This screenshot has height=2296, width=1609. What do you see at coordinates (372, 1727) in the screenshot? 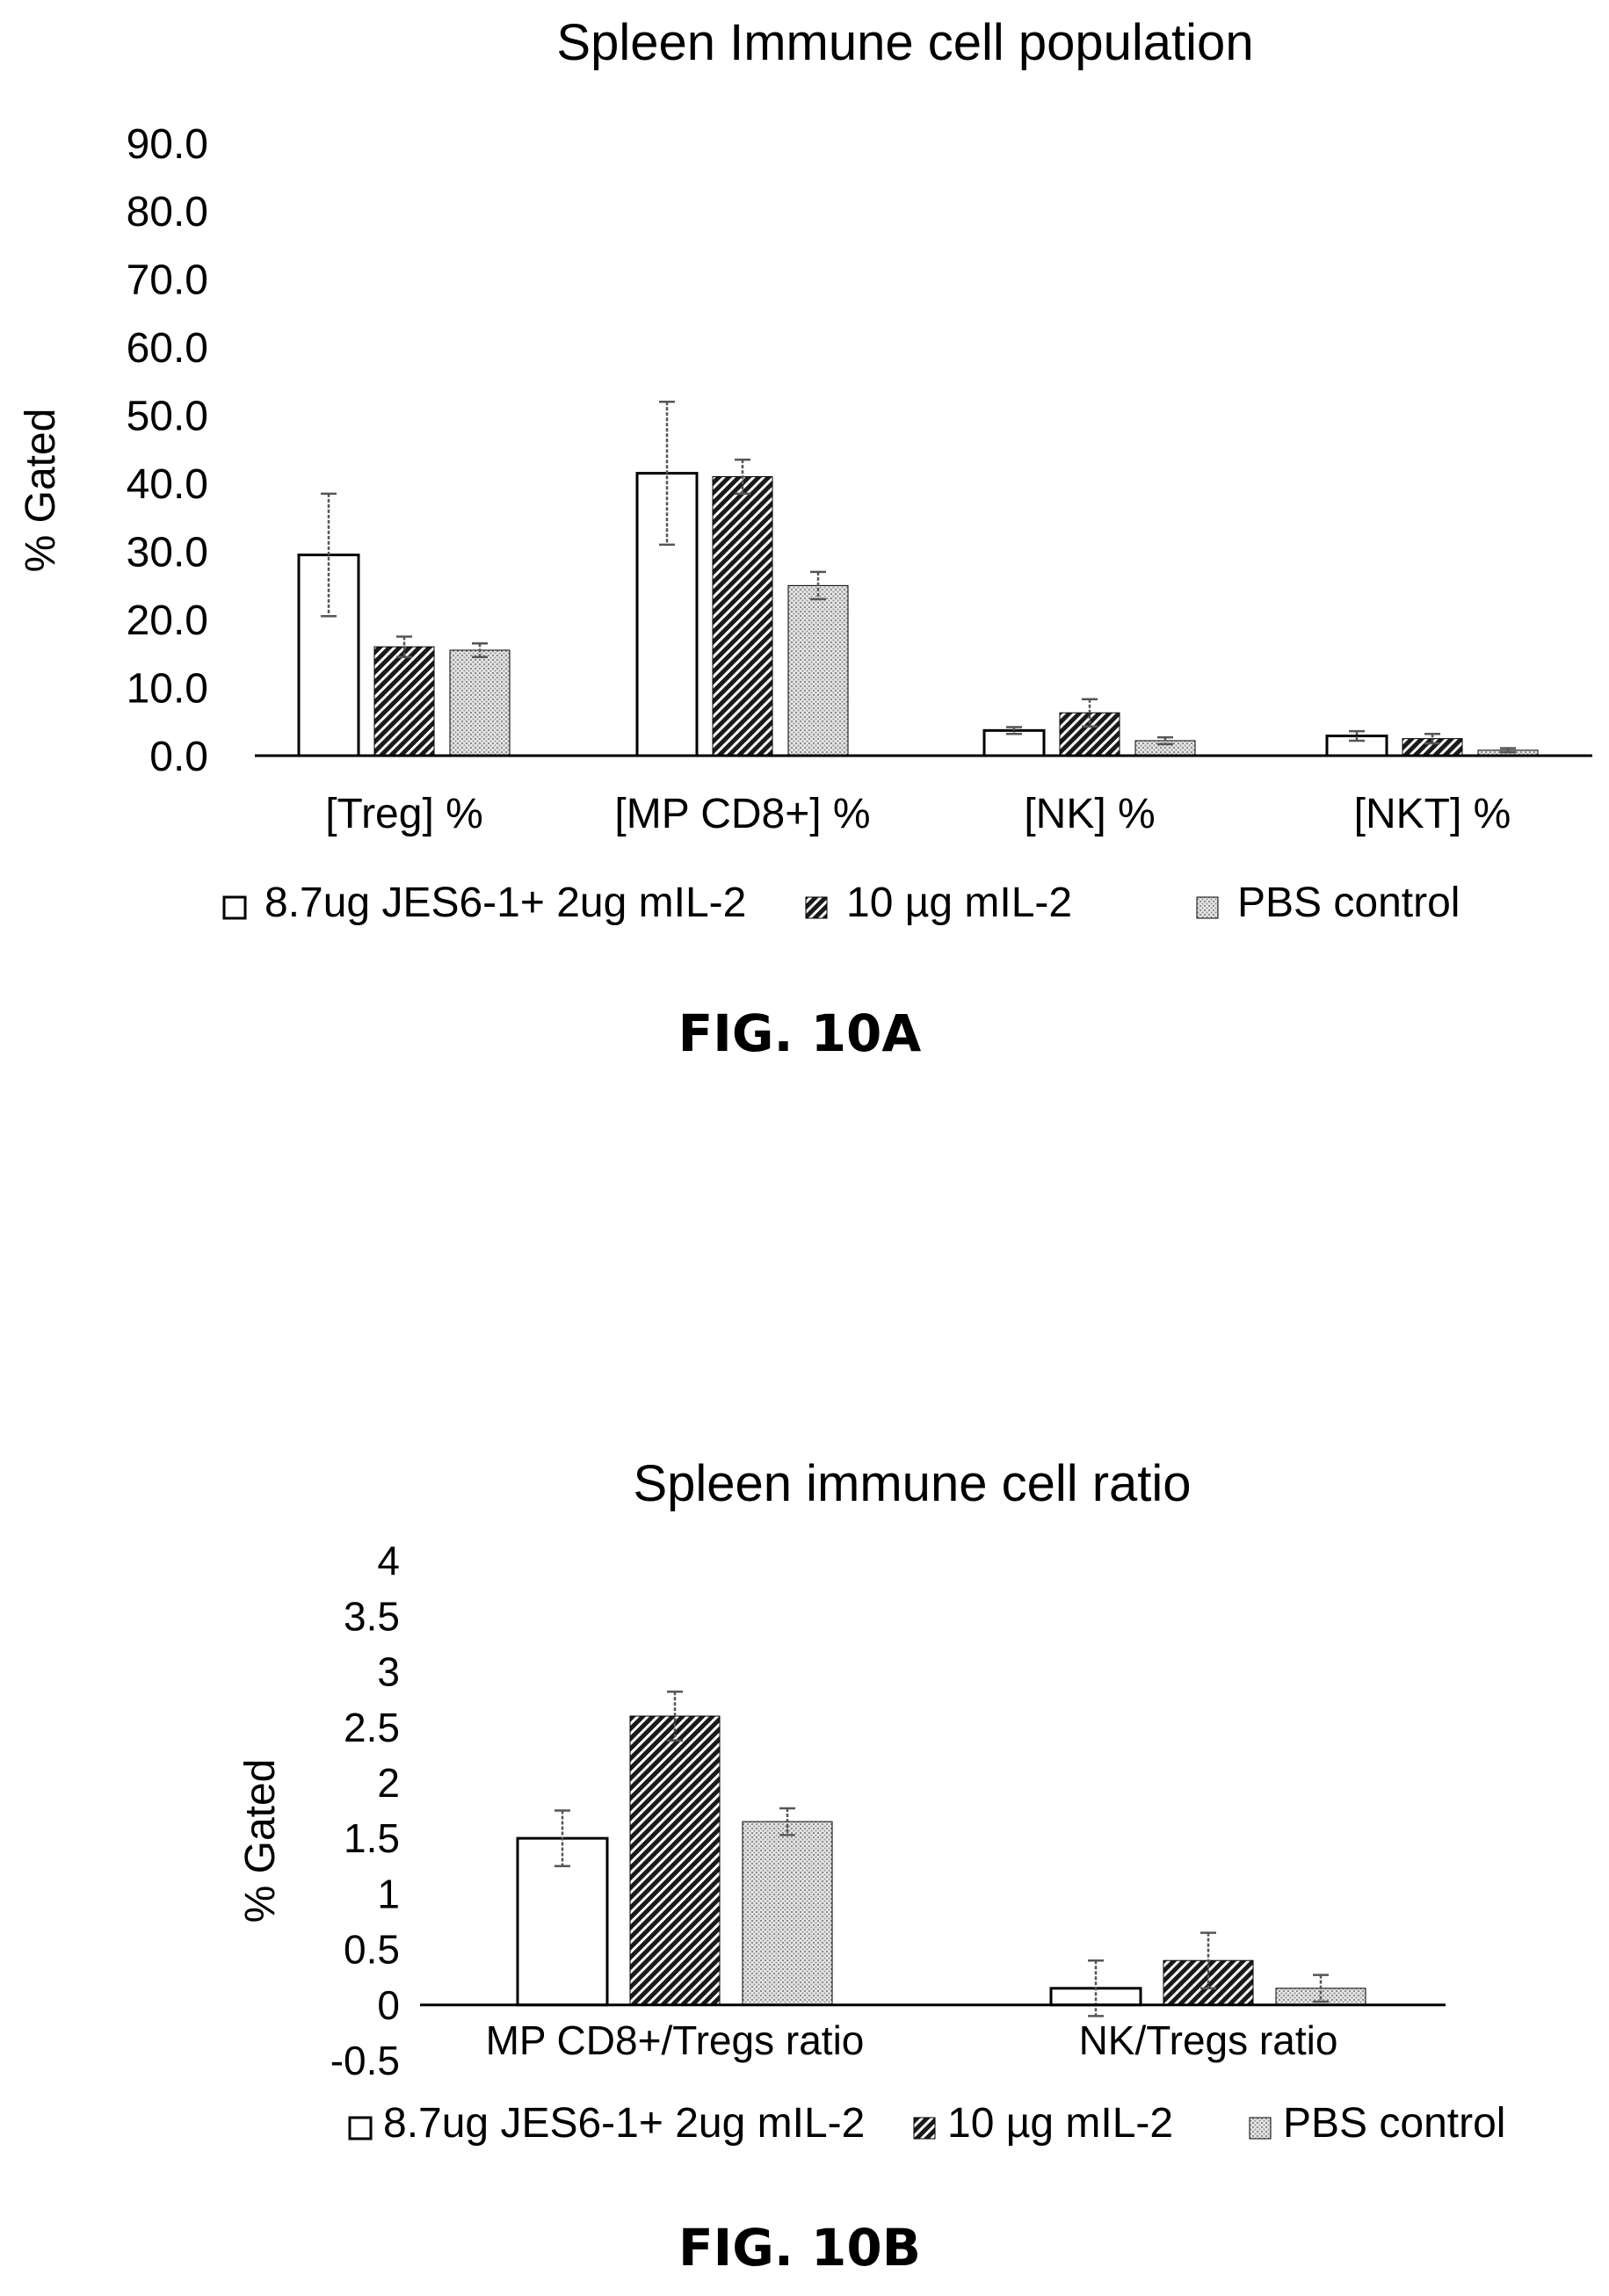
I see `b-y-tick-label: 2.5` at bounding box center [372, 1727].